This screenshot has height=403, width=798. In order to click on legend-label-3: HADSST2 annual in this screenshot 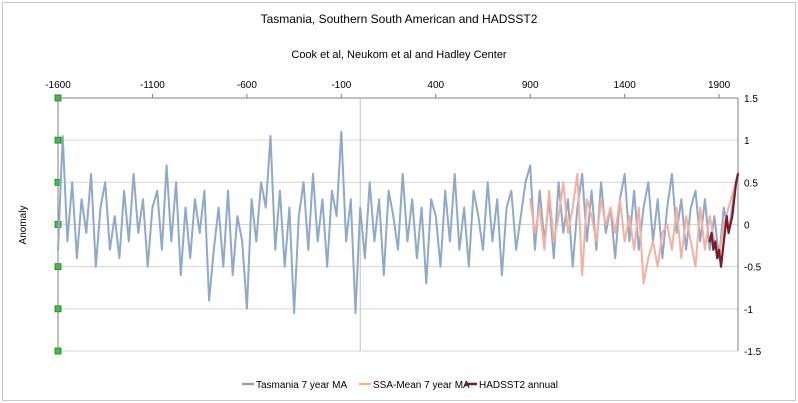, I will do `click(518, 385)`.